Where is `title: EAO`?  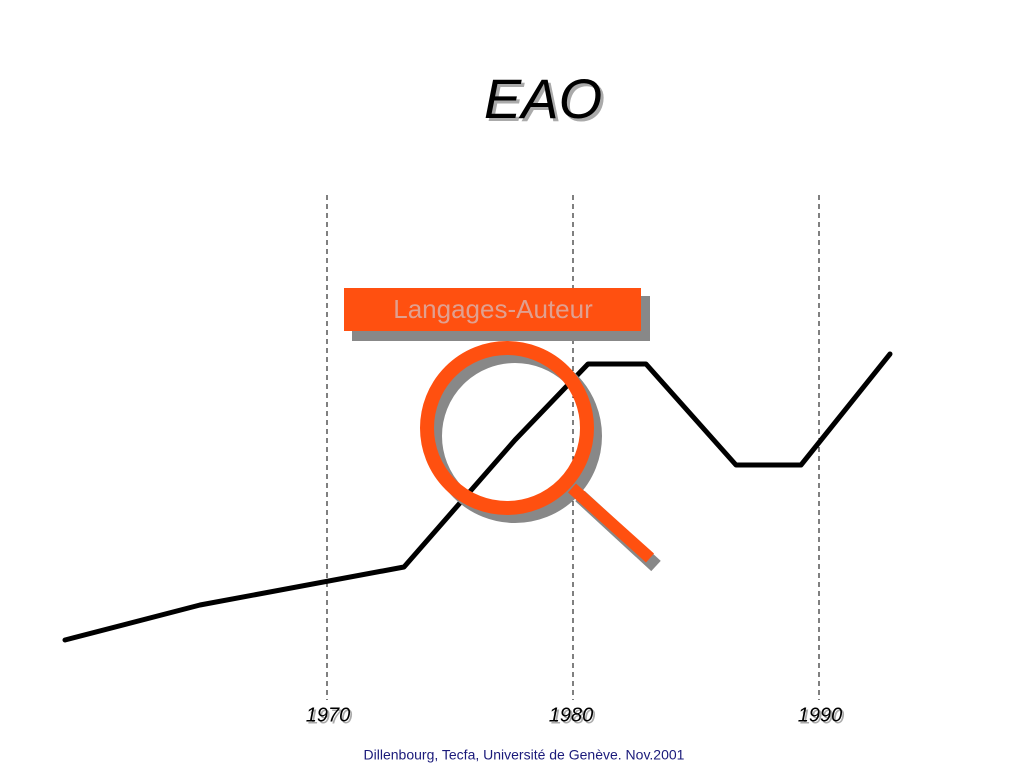
title: EAO is located at coordinates (543, 98).